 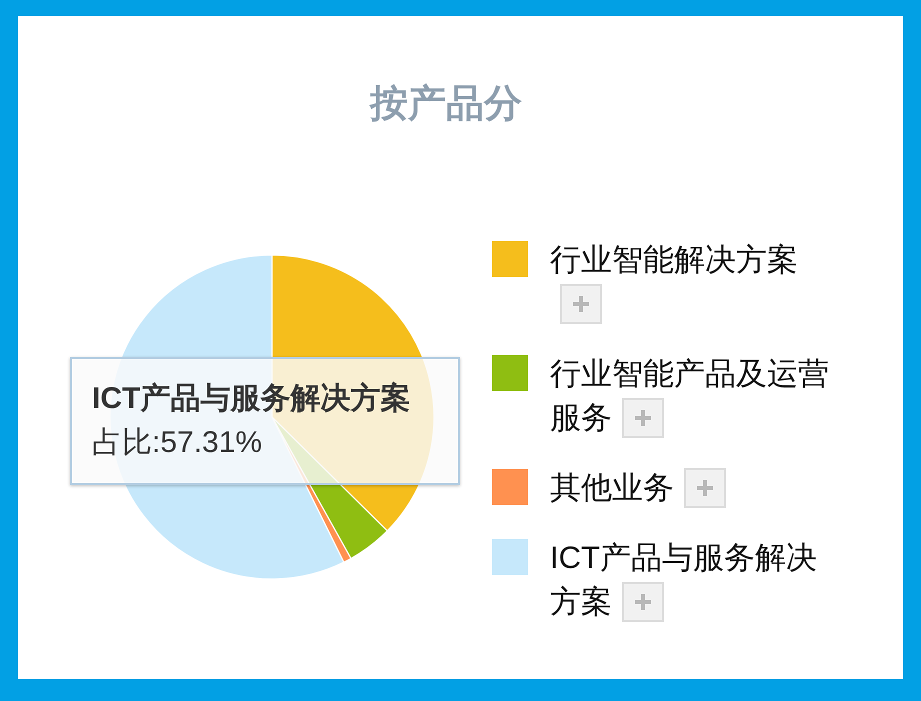 I want to click on legend-label: 行业智能产品及运营, so click(x=689, y=373).